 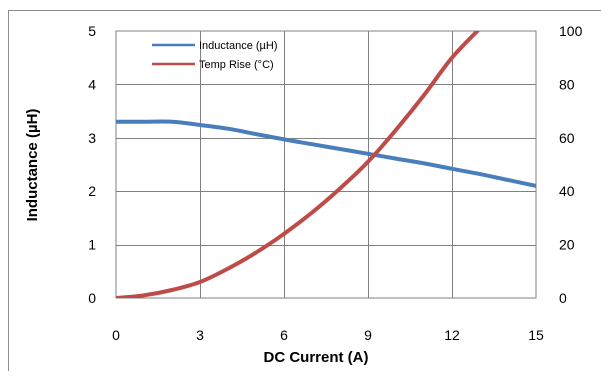 I want to click on y-axis-title: Inductance (µH), so click(x=32, y=165).